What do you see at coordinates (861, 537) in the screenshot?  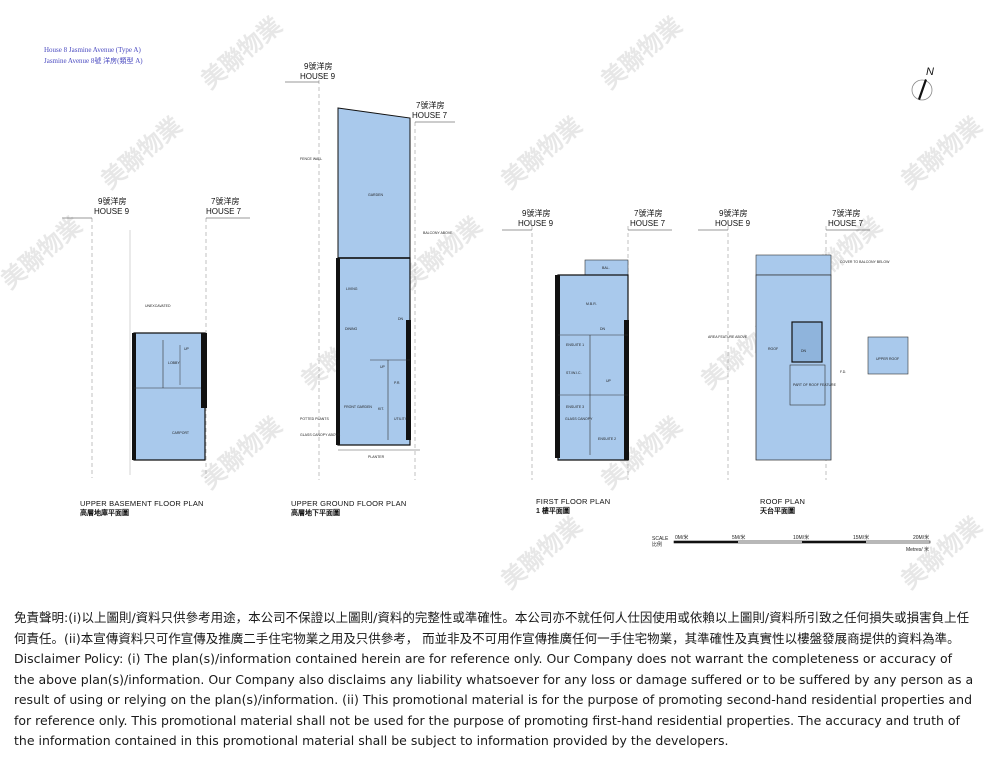 I see `scale-tick: 15M/米` at bounding box center [861, 537].